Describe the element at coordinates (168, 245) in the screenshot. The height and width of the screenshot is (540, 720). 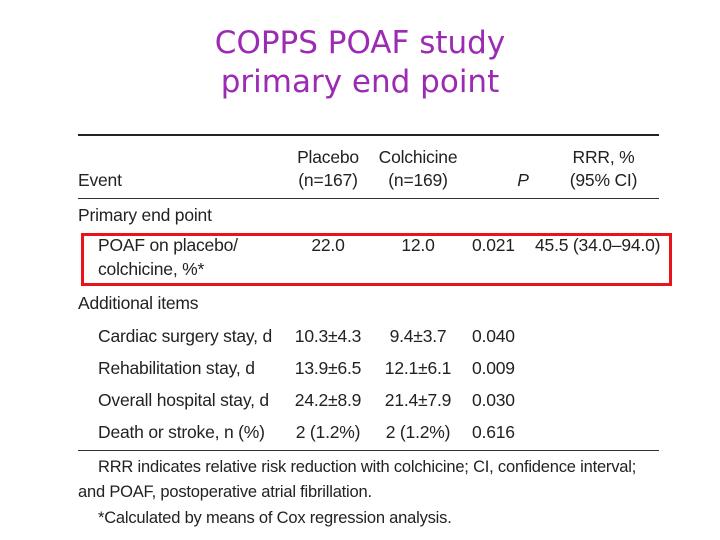
I see `primary-event-line1: POAF on placebo/` at that location.